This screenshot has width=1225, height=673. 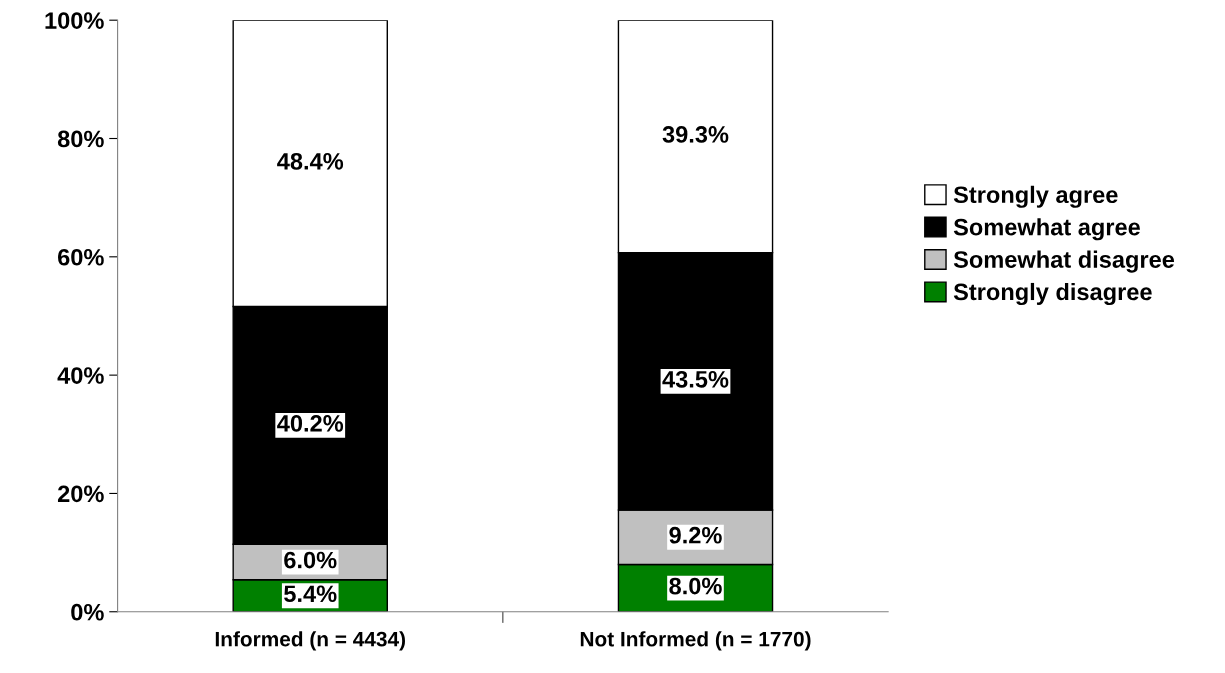 What do you see at coordinates (80, 139) in the screenshot?
I see `y-tick-label: 80%` at bounding box center [80, 139].